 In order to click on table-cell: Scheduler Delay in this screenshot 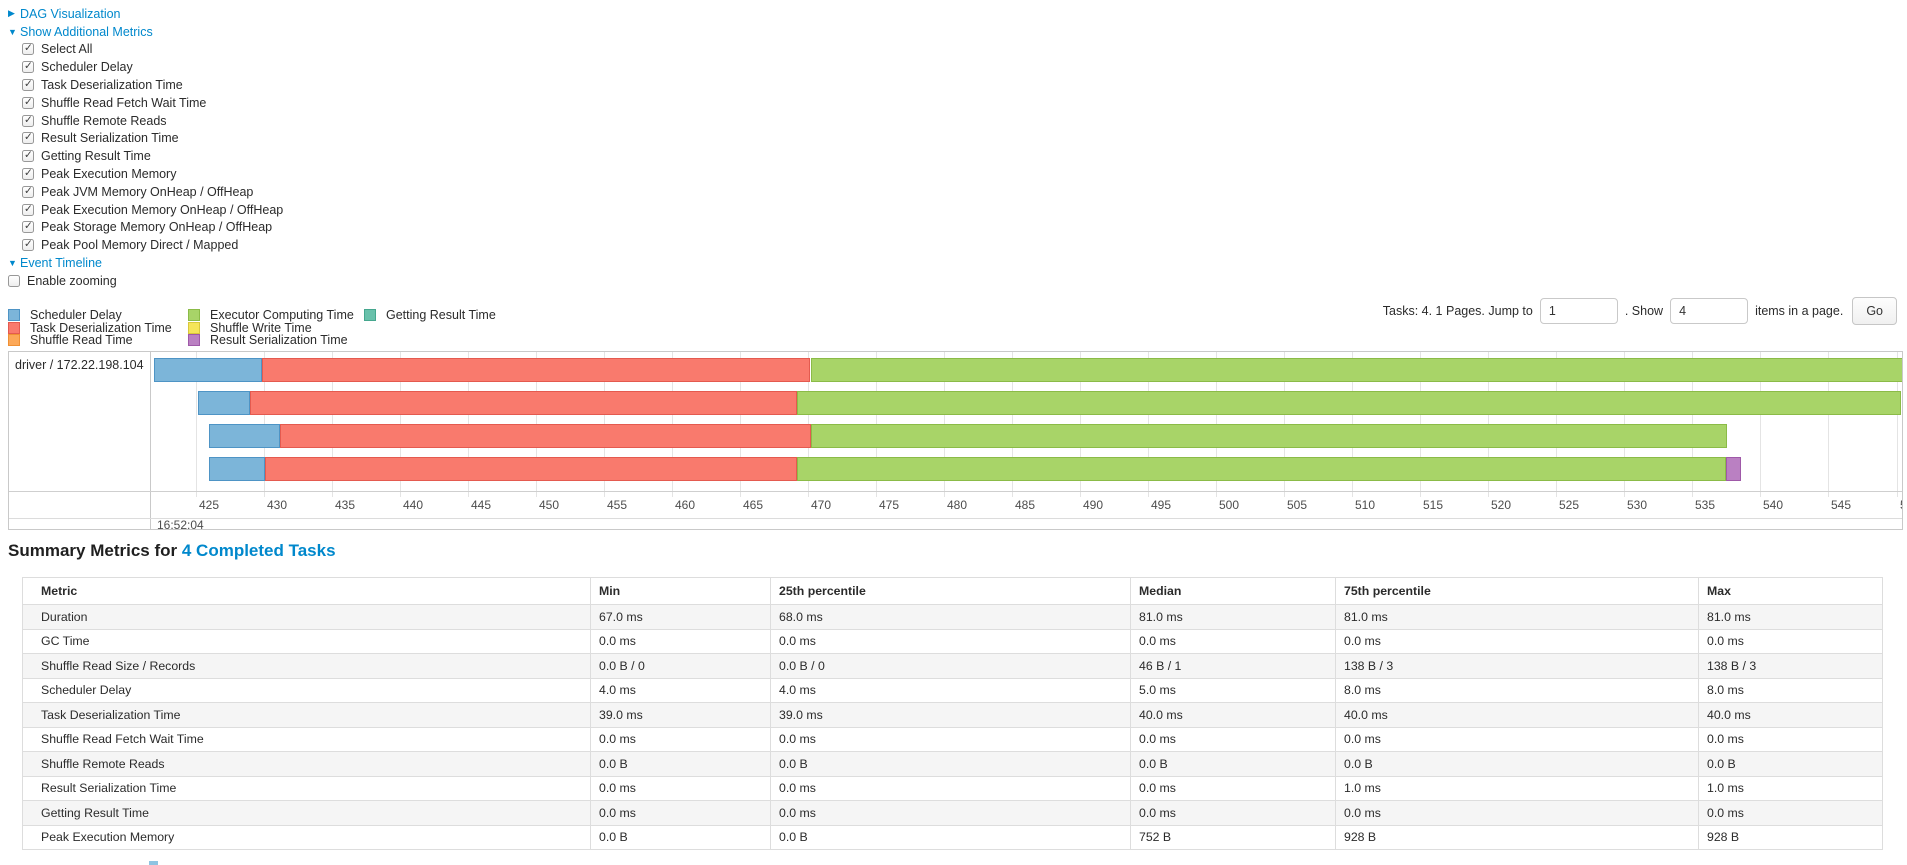, I will do `click(306, 690)`.